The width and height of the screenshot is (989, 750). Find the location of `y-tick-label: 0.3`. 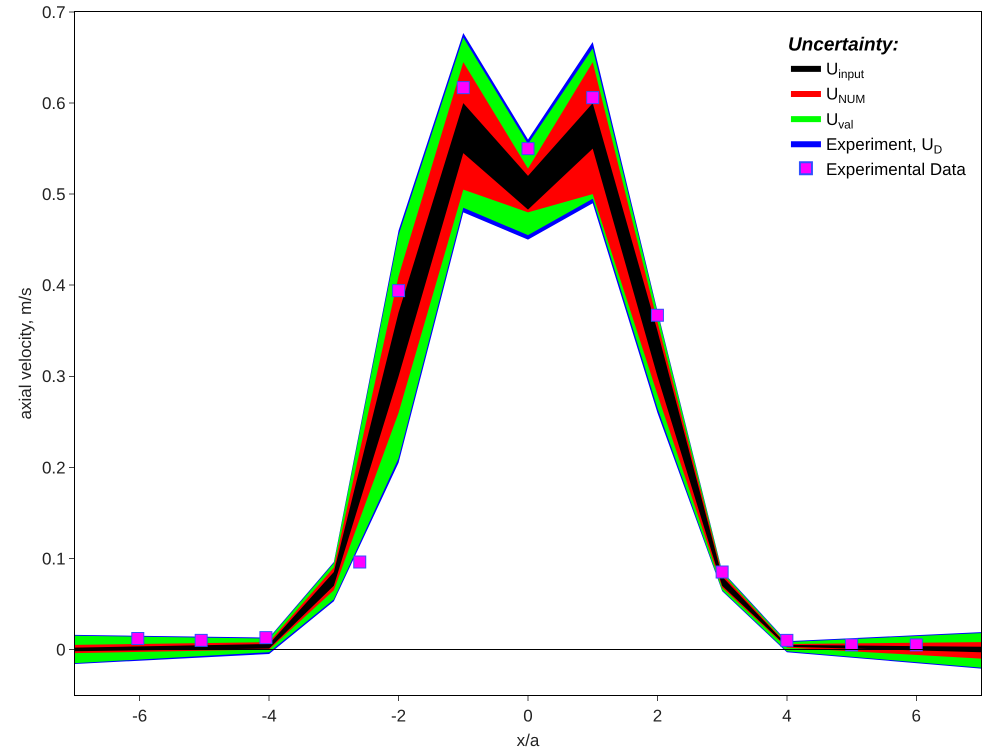

y-tick-label: 0.3 is located at coordinates (54, 376).